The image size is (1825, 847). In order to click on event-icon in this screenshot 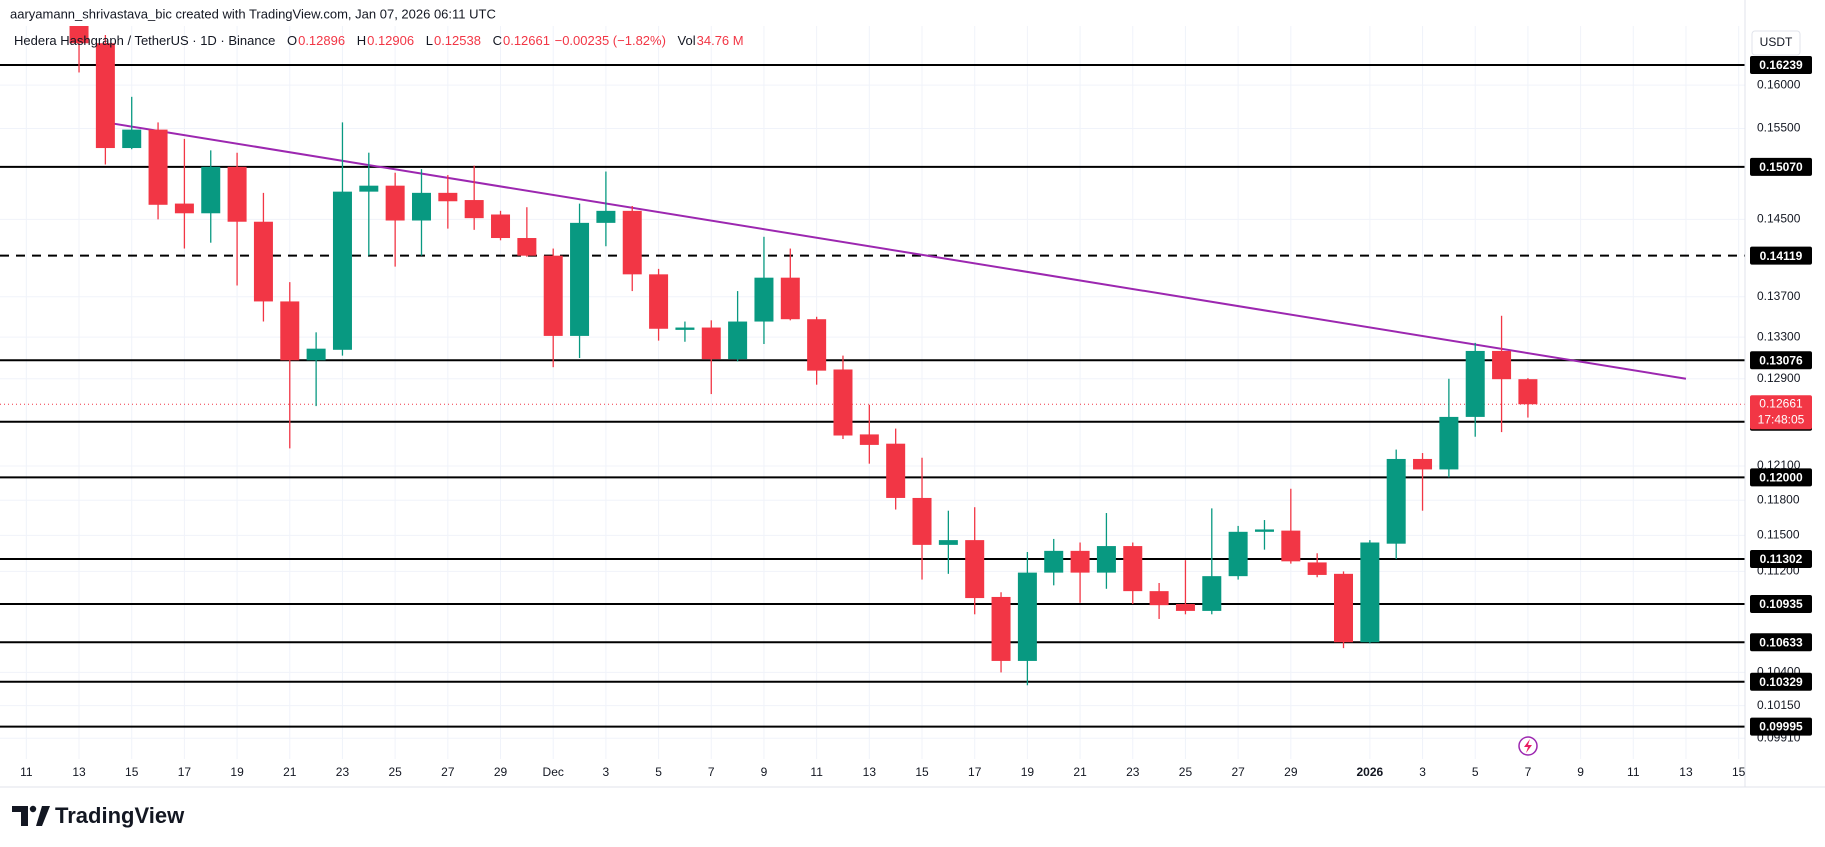, I will do `click(1528, 746)`.